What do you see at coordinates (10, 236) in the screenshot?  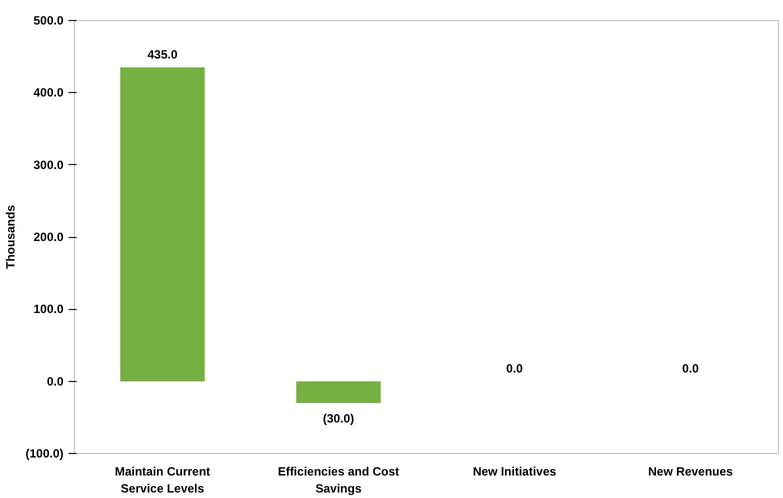 I see `y-axis-title: Thousands` at bounding box center [10, 236].